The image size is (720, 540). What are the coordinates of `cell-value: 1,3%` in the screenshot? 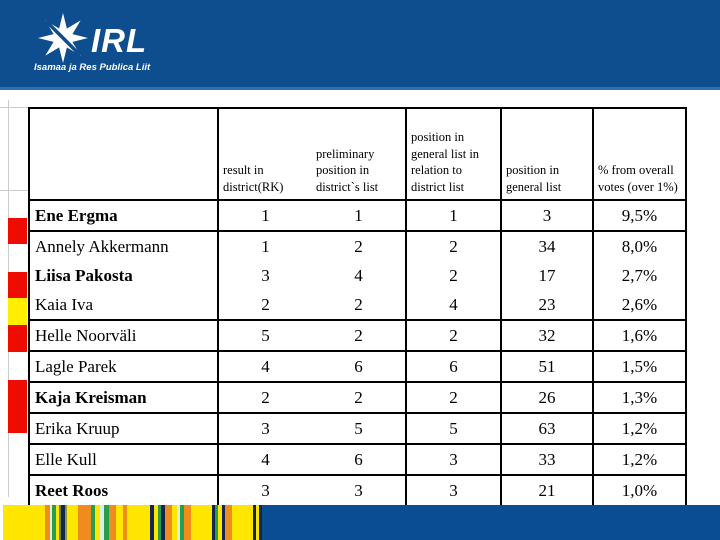 It's located at (639, 397).